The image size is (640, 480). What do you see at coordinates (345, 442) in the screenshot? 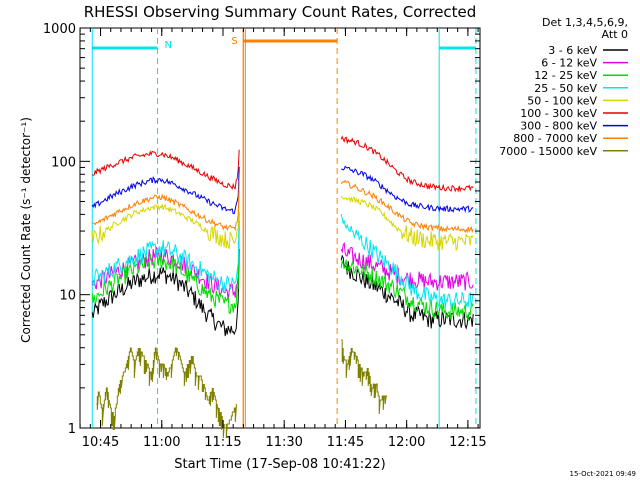
I see `x-tick-label-4: 11:45` at bounding box center [345, 442].